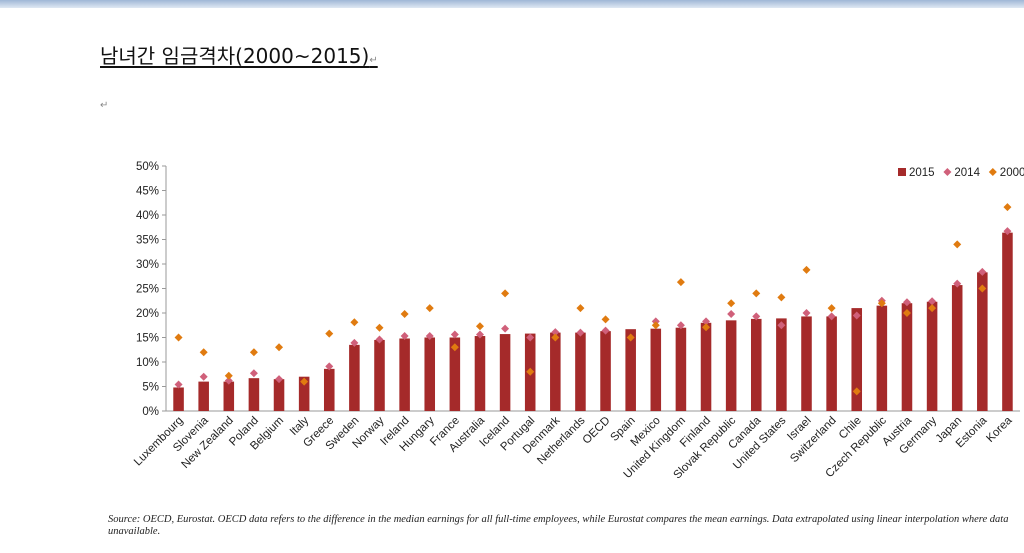 This screenshot has width=1024, height=553. Describe the element at coordinates (605, 319) in the screenshot. I see `point-2000-oecd` at that location.